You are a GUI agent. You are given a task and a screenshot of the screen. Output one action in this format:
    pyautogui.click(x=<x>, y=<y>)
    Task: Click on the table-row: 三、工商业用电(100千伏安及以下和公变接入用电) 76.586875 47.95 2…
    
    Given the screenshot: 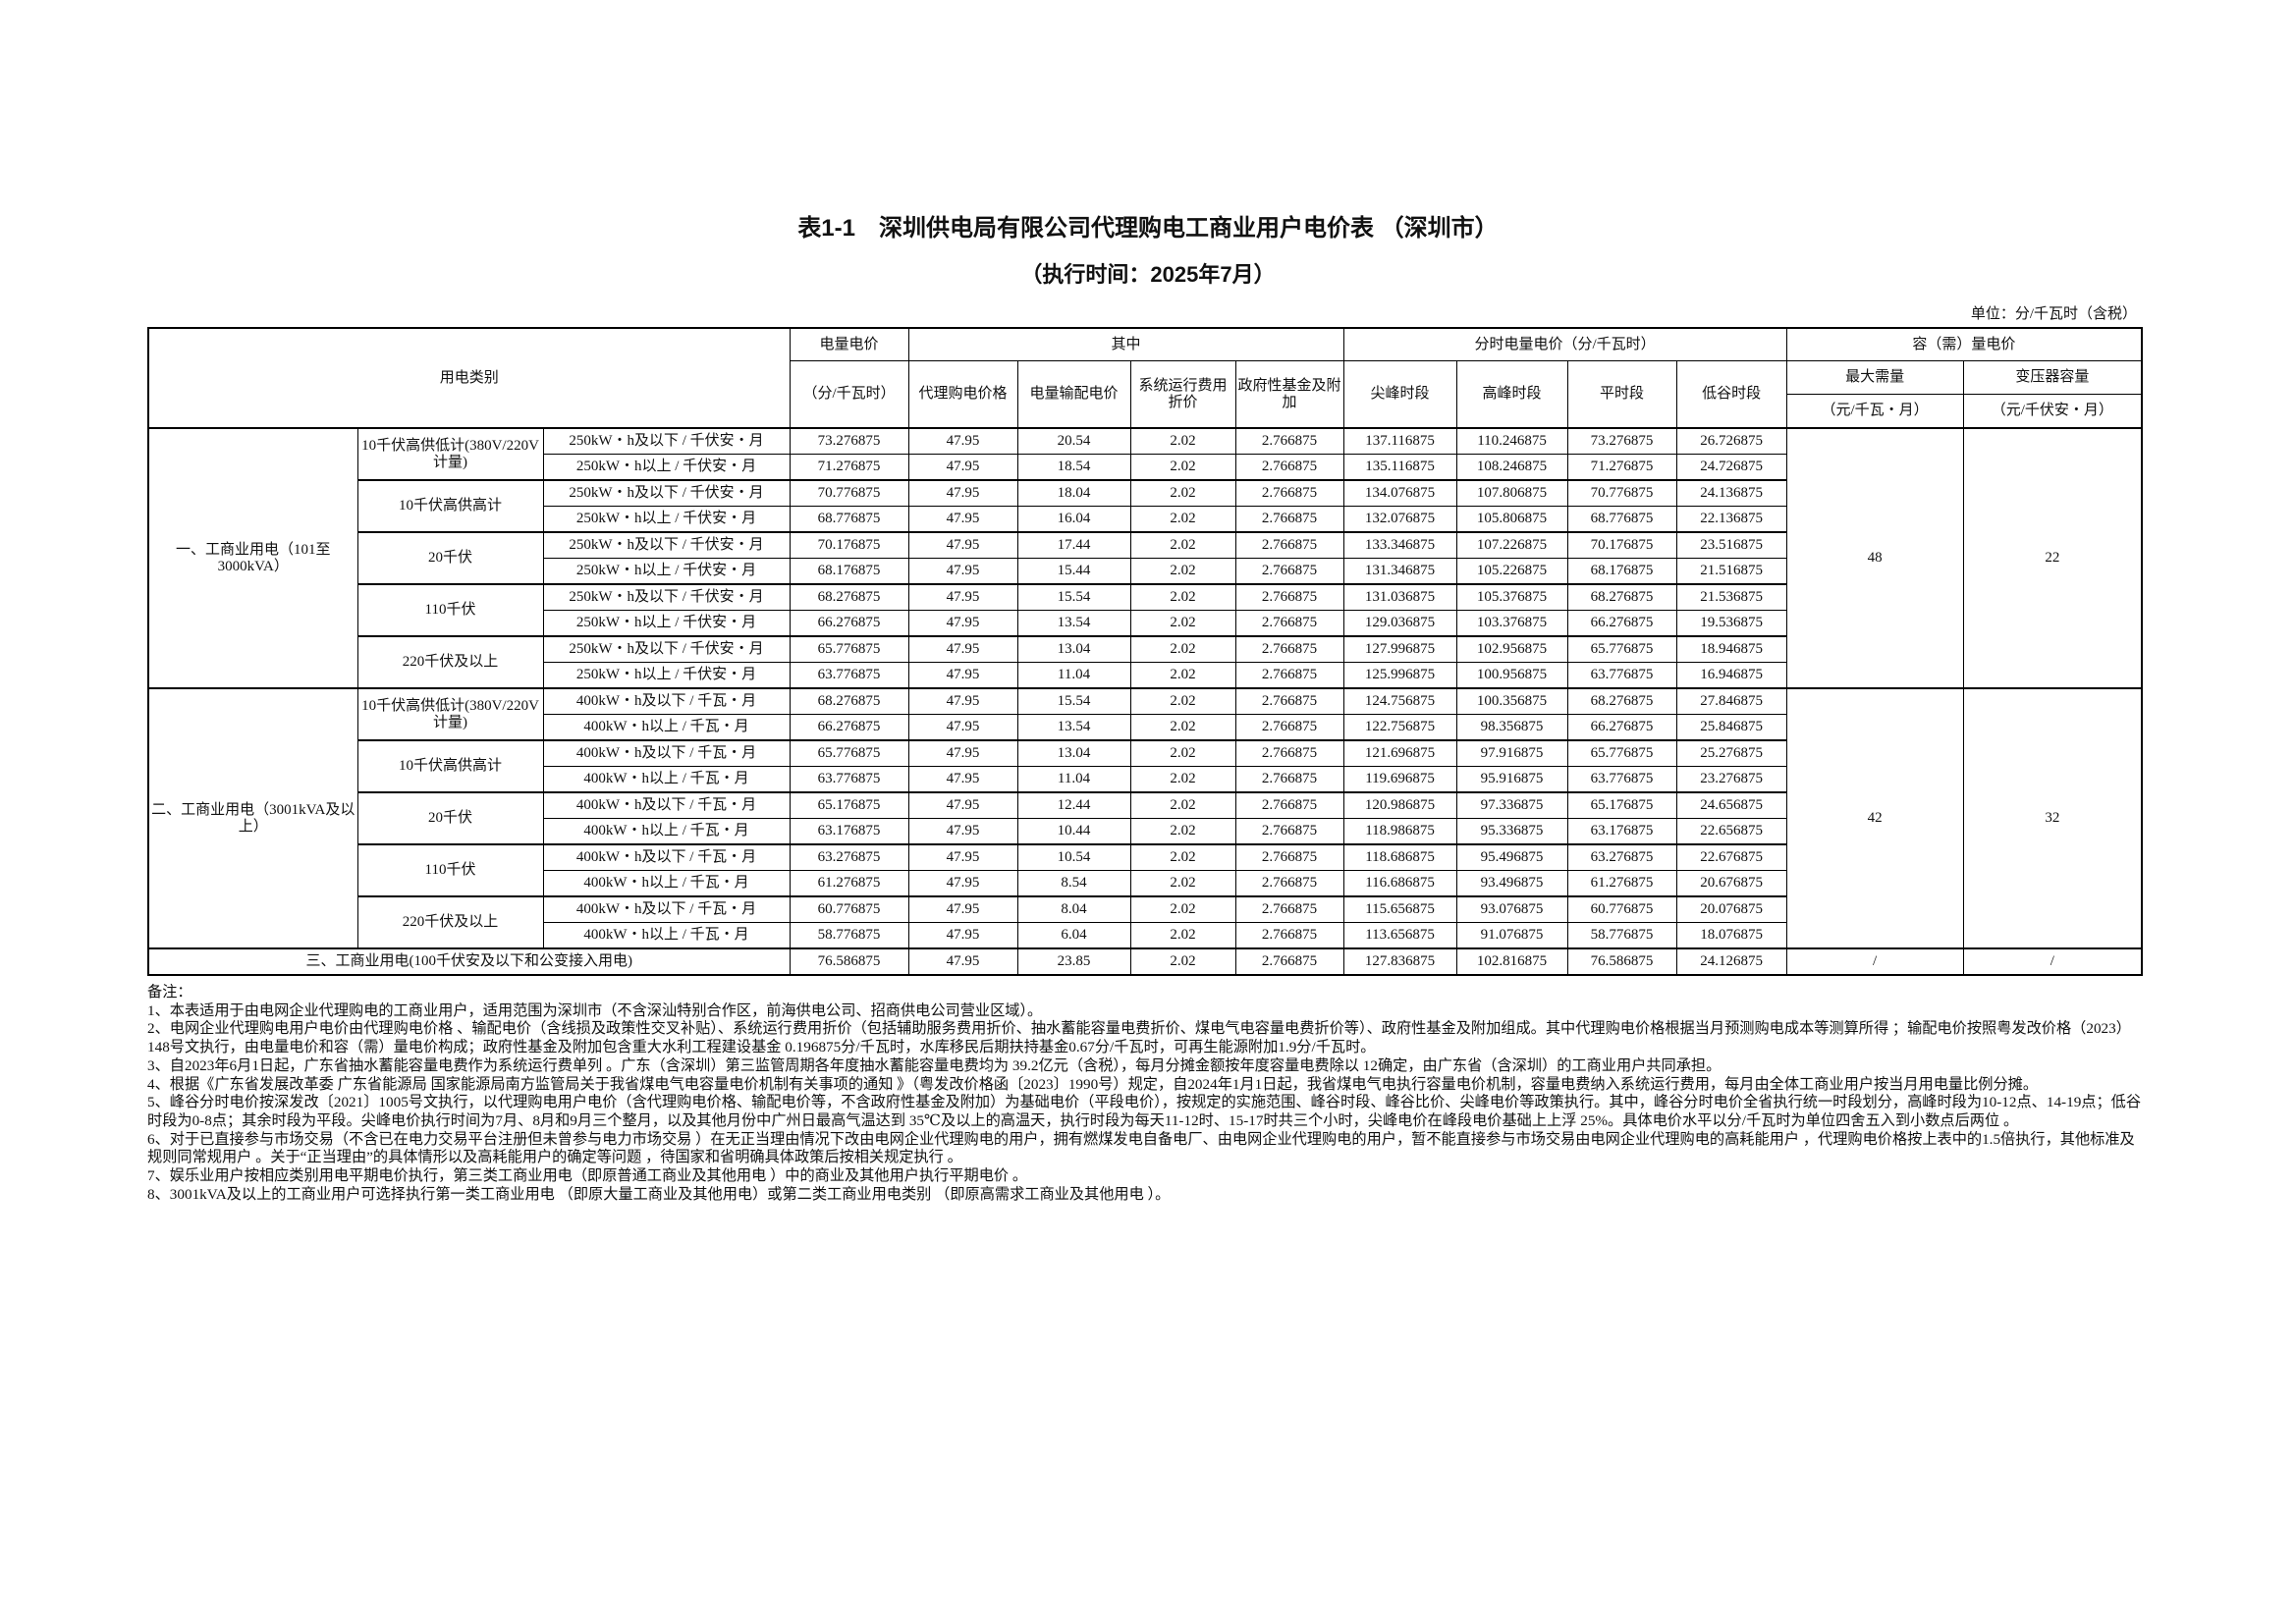 What is the action you would take?
    pyautogui.click(x=1145, y=961)
    